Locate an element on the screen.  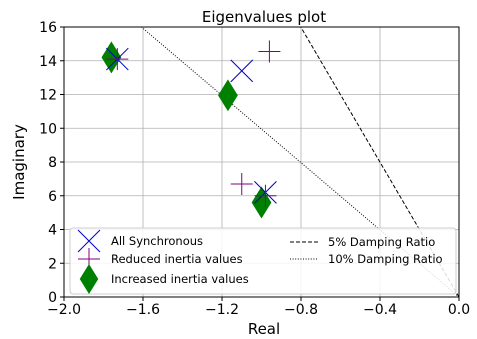
y-tick-label: 0 is located at coordinates (52, 298).